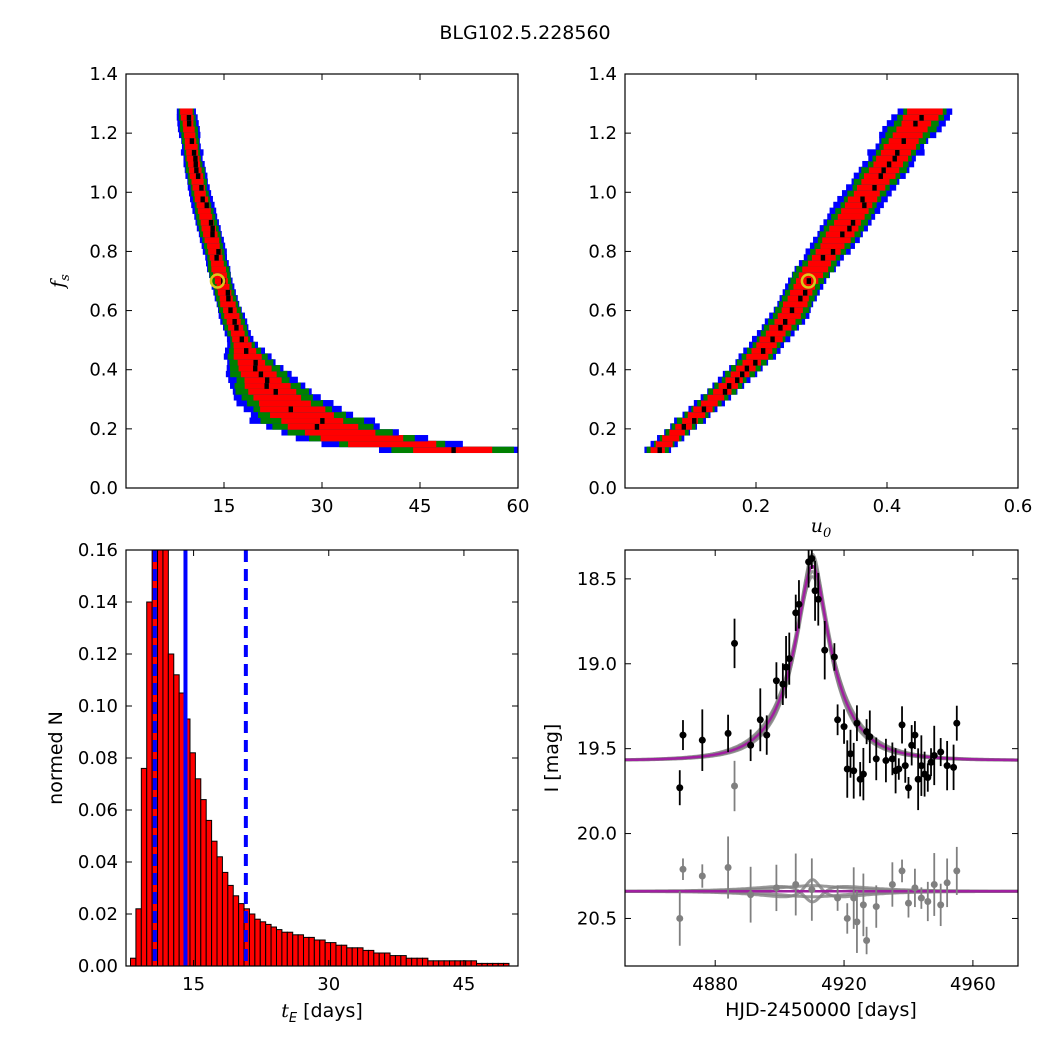  I want to click on y-tick-label: 0.14, so click(98, 602).